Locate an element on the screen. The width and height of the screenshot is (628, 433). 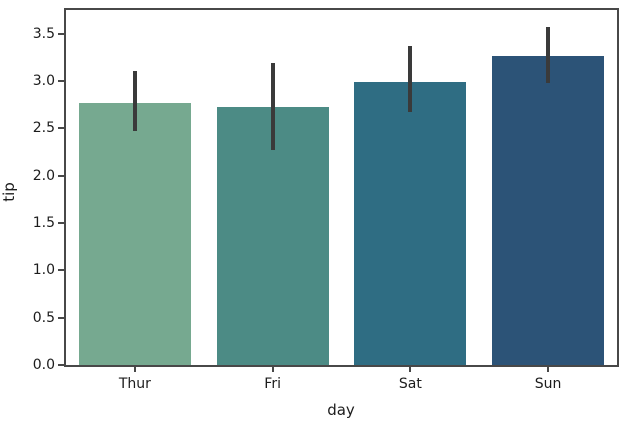
y-tick-label-2.5: 2.5 is located at coordinates (43, 128).